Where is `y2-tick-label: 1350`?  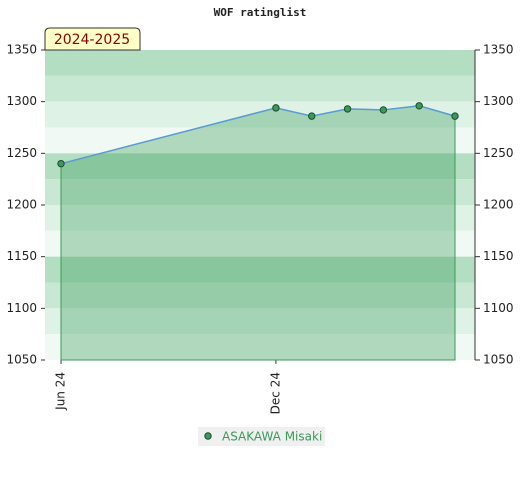 y2-tick-label: 1350 is located at coordinates (498, 50).